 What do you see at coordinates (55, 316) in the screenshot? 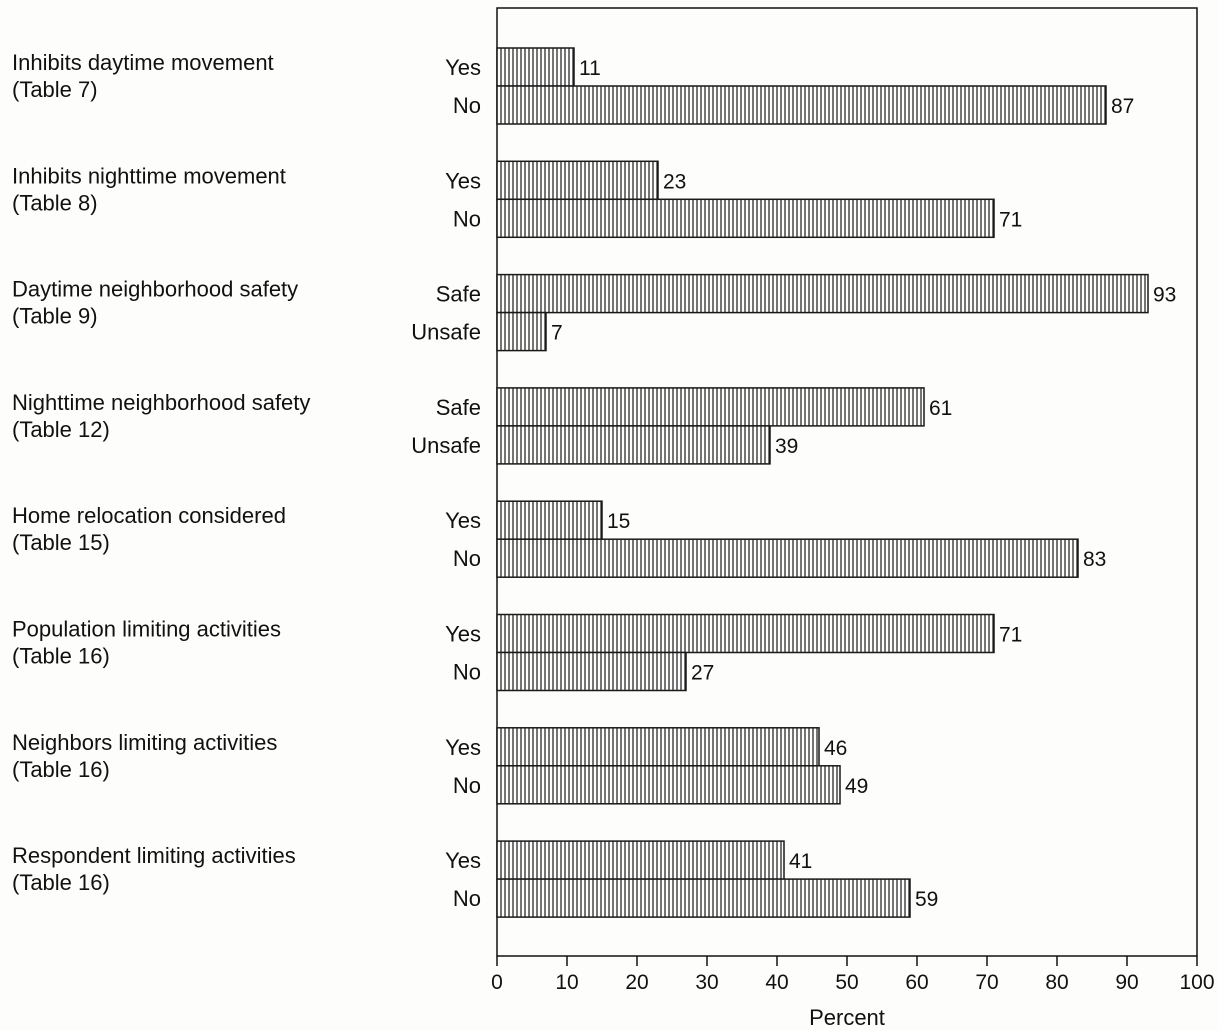
I see `group-source: (Table 9)` at bounding box center [55, 316].